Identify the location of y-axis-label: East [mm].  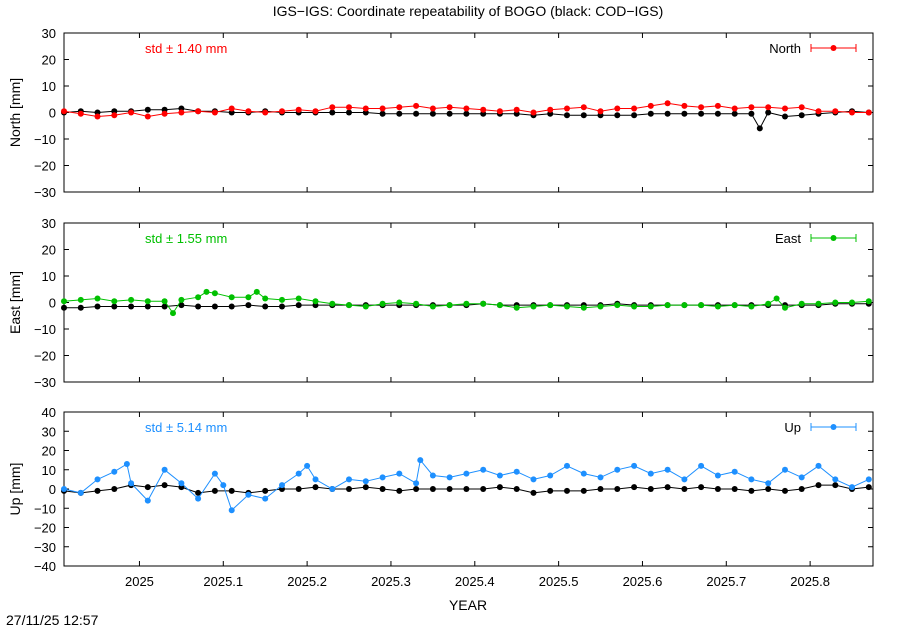
(15, 302).